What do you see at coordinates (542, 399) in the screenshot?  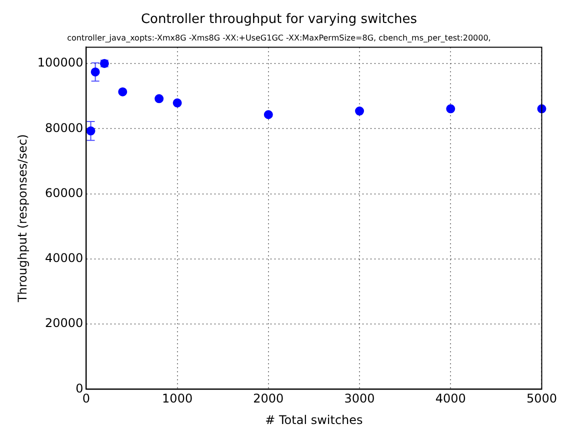 I see `x-tick-label: 5000` at bounding box center [542, 399].